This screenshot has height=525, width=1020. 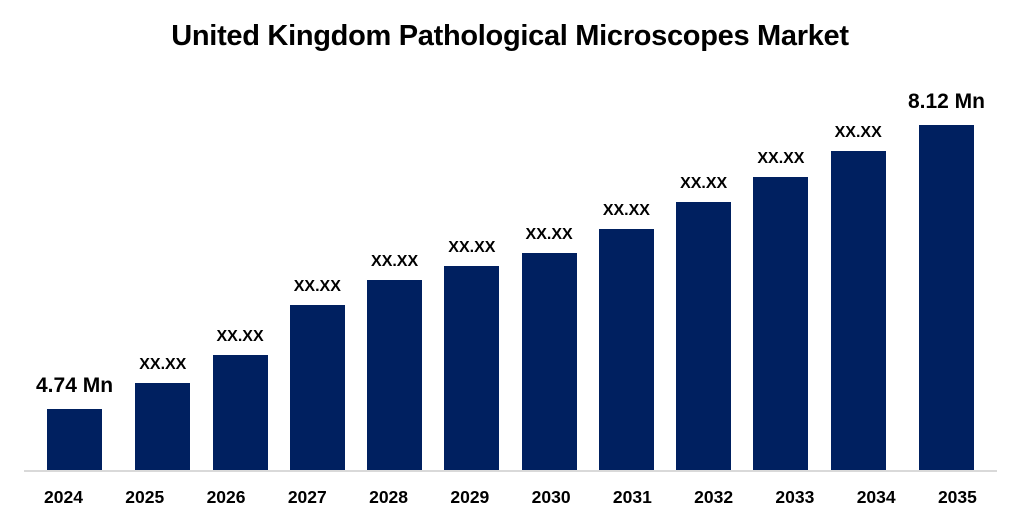 I want to click on x-axis-label: 2029, so click(x=470, y=497).